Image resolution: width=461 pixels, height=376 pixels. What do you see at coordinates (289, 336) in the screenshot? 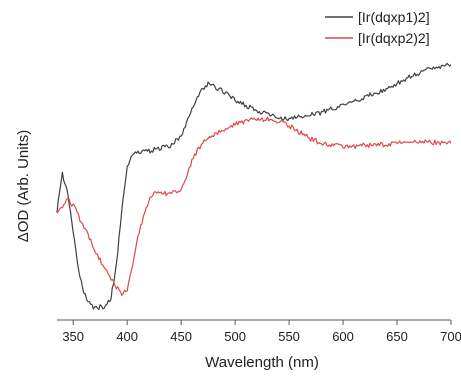
I see `x-tick-label: 550` at bounding box center [289, 336].